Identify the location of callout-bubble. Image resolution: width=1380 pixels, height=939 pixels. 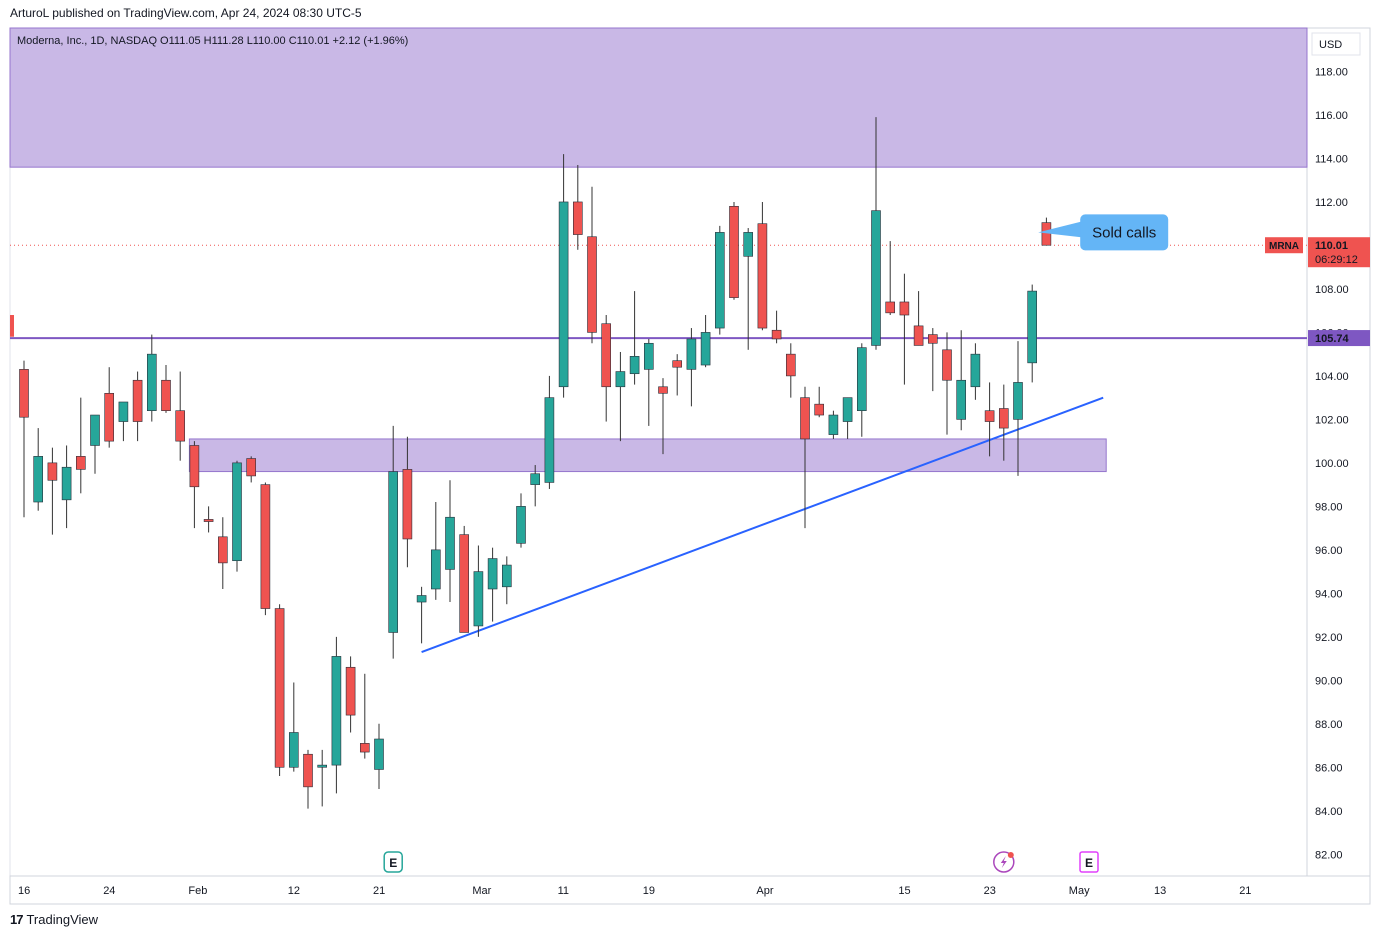
(1124, 232).